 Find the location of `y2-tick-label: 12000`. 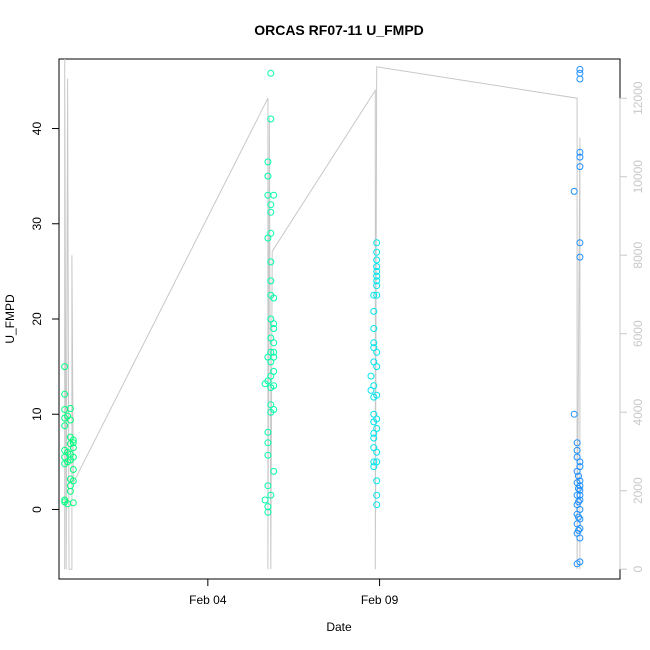

y2-tick-label: 12000 is located at coordinates (638, 98).